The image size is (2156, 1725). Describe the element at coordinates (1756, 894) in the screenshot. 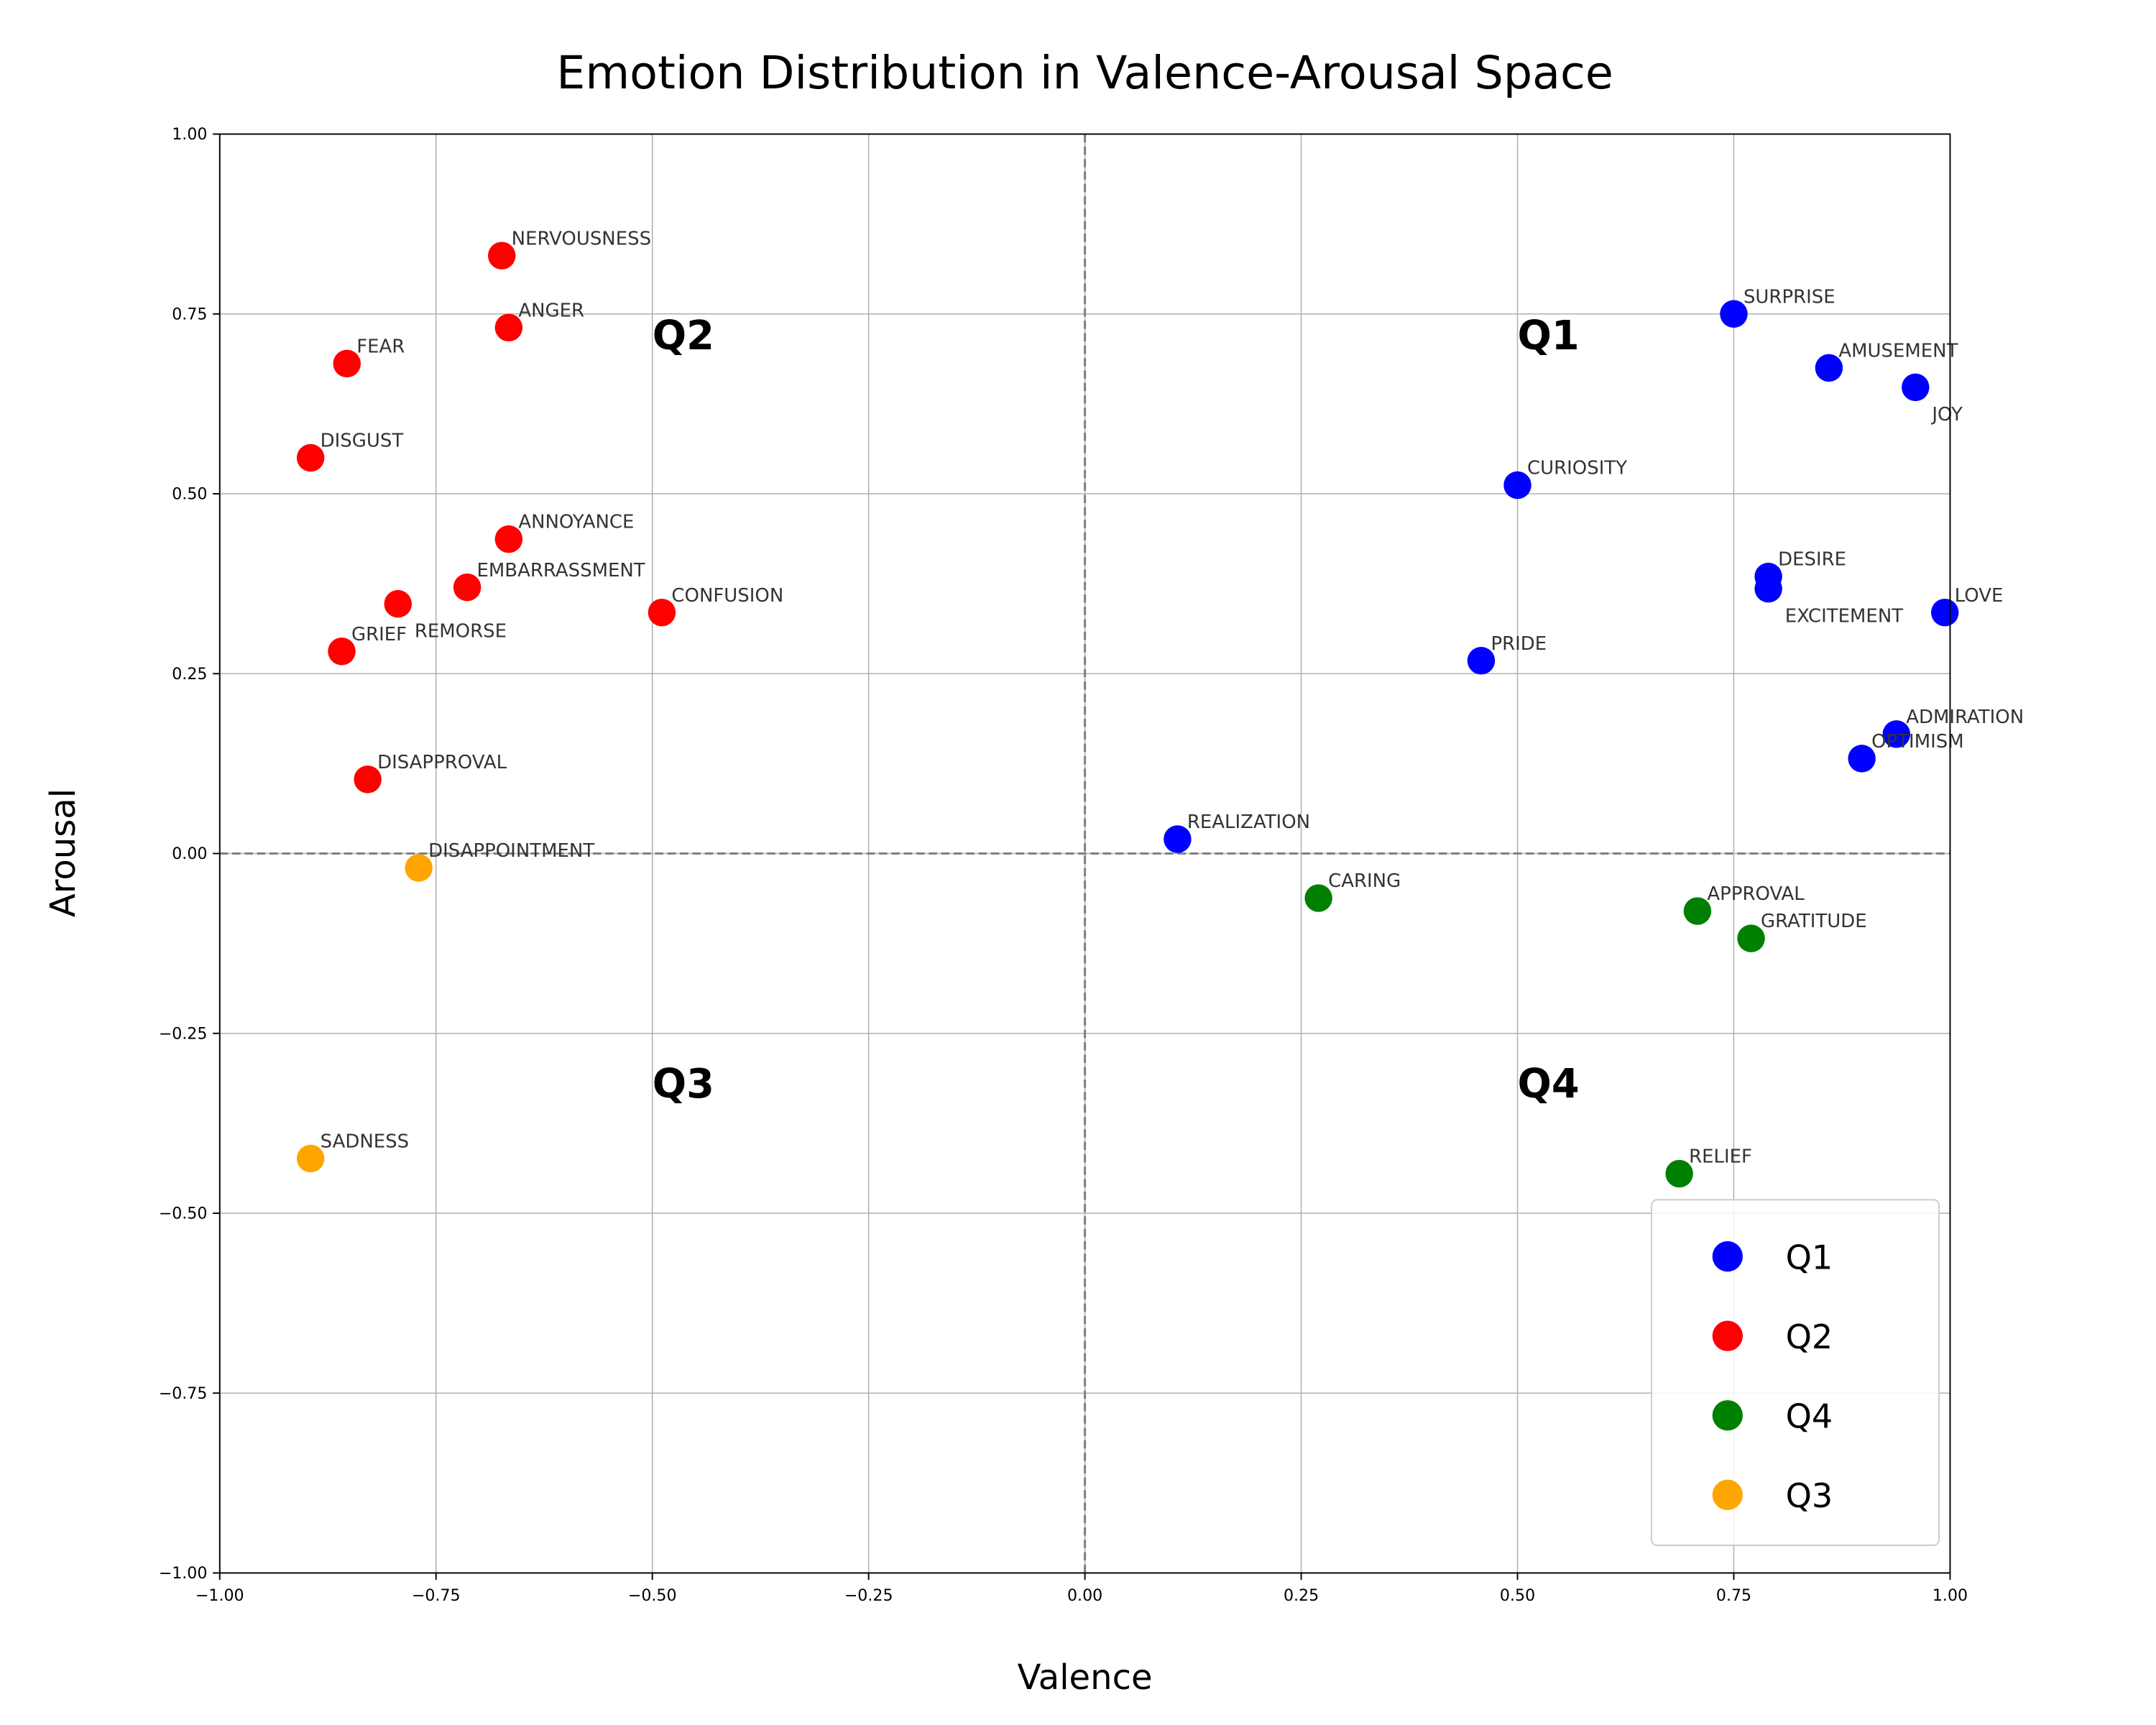

I see `point-label: APPROVAL` at that location.